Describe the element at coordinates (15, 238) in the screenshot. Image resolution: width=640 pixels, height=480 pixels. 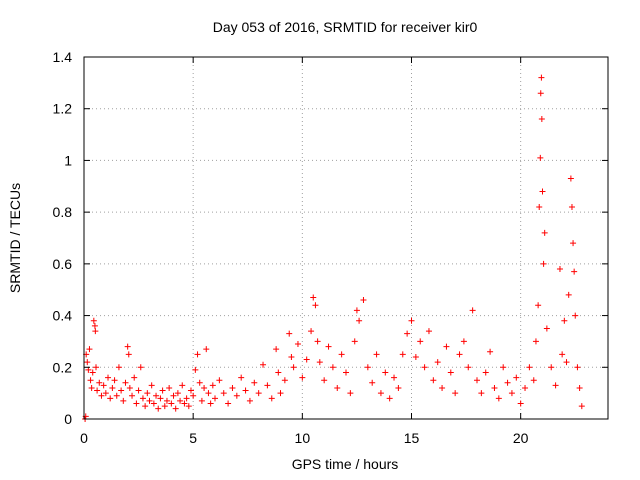
I see `y-axis-label: SRMTID / TECUs` at that location.